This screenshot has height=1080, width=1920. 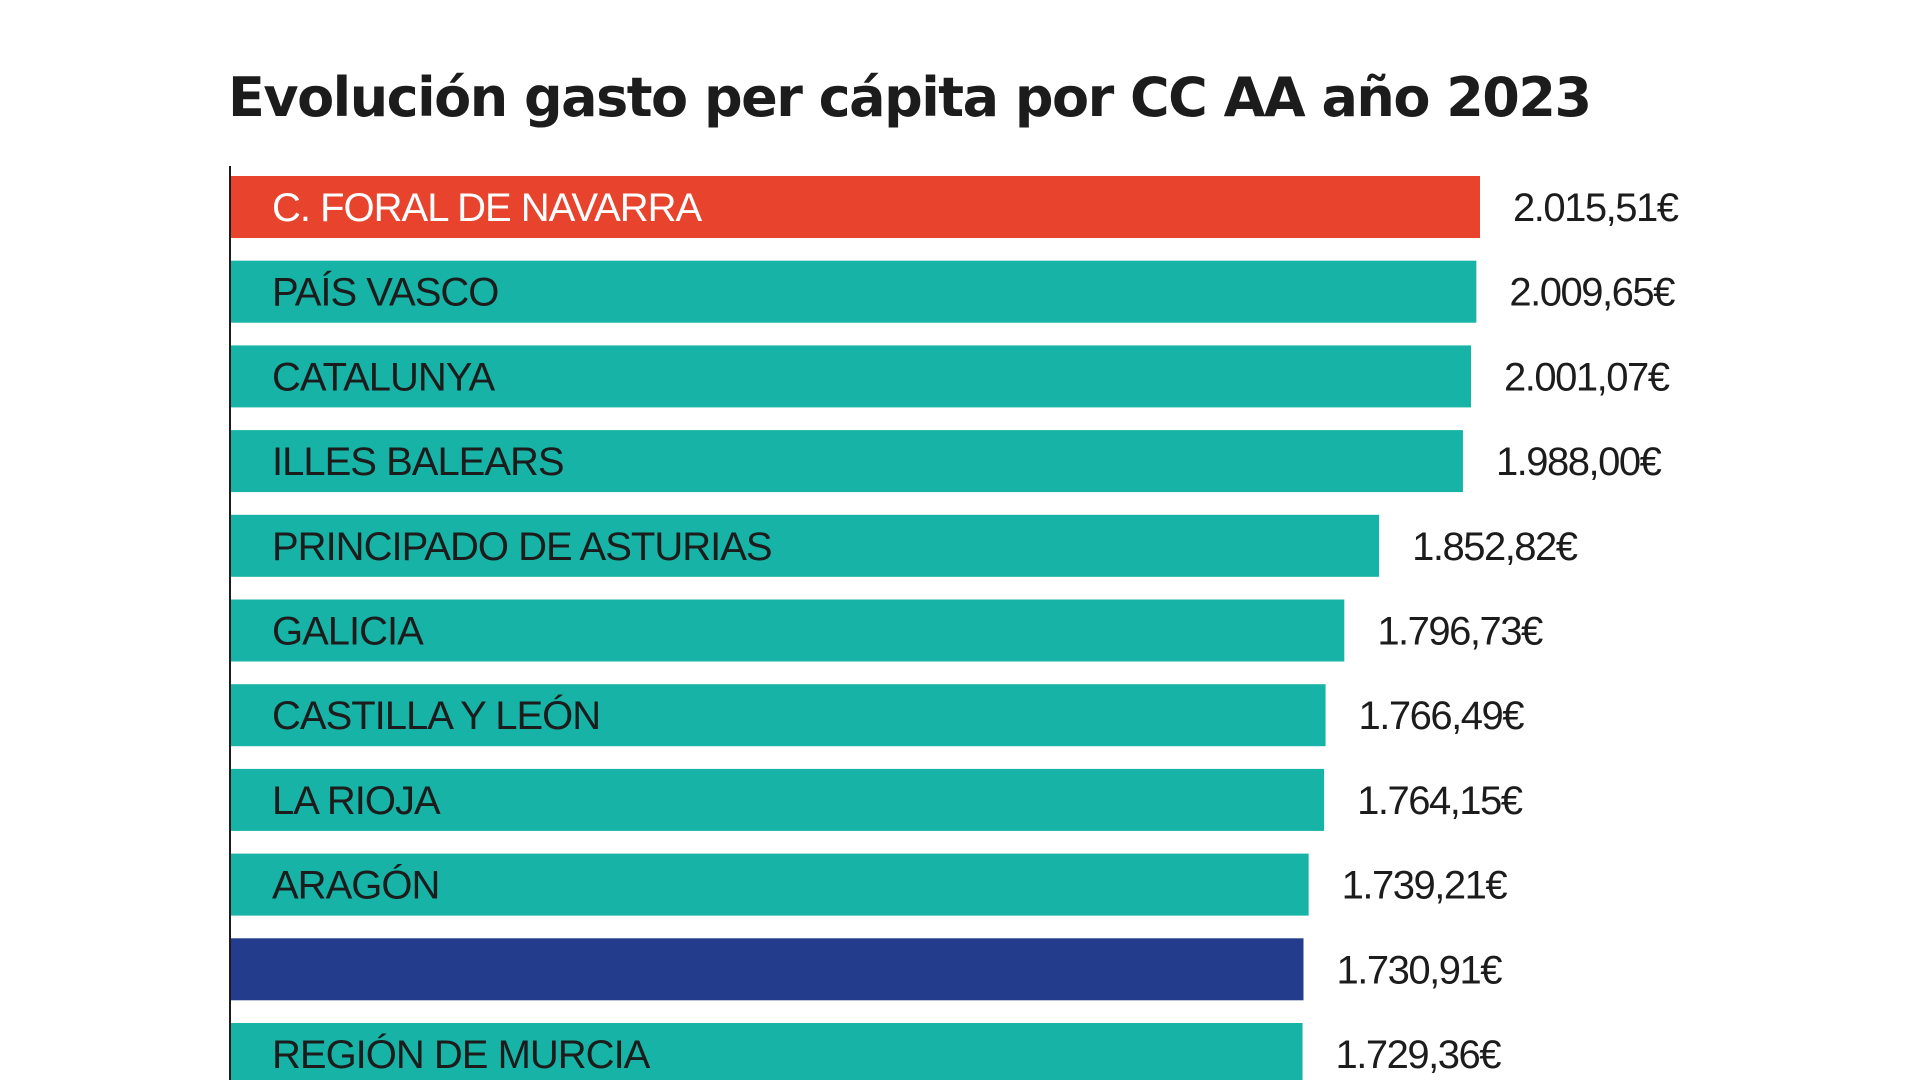 I want to click on bar-label: ILLES BALEARS, so click(x=418, y=462).